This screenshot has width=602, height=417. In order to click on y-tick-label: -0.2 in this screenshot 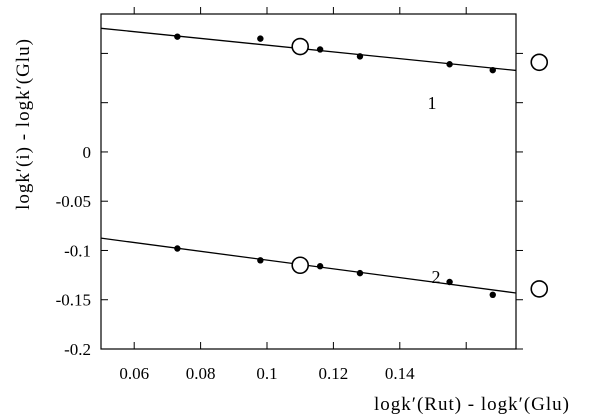, I will do `click(77, 349)`.